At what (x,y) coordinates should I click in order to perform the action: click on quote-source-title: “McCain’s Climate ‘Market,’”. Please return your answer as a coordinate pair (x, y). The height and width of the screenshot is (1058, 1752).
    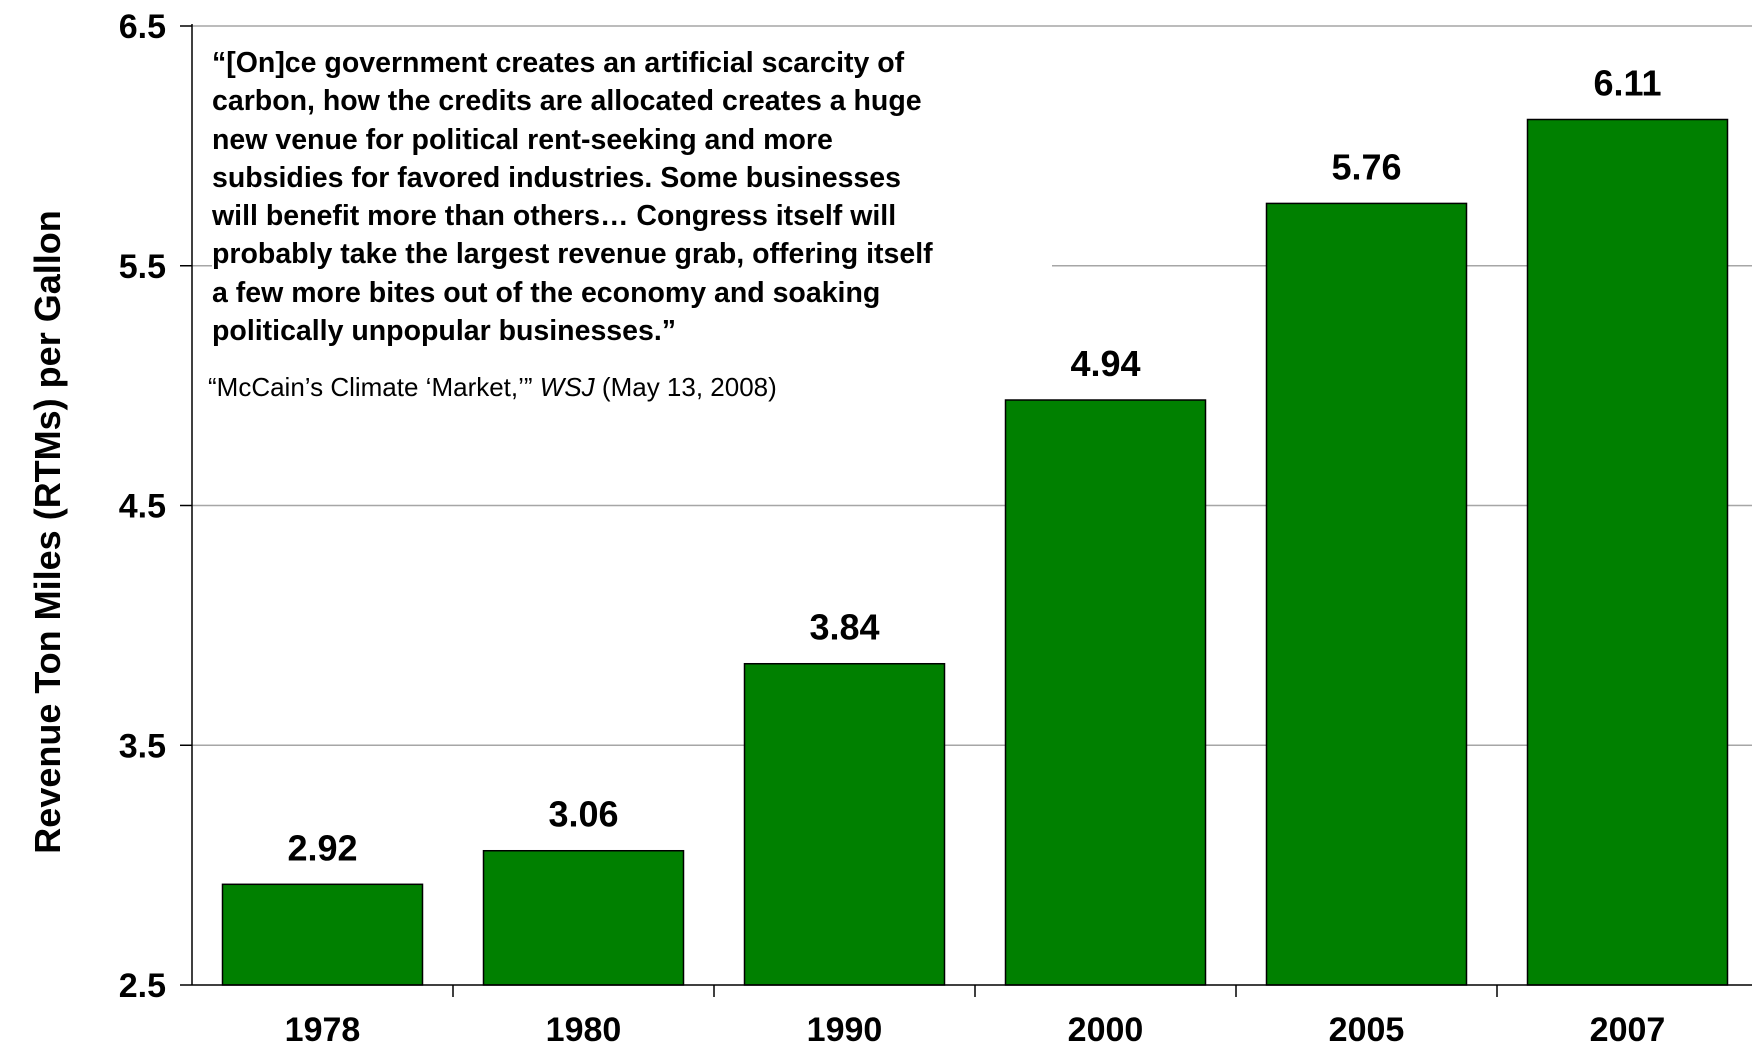
    Looking at the image, I should click on (374, 387).